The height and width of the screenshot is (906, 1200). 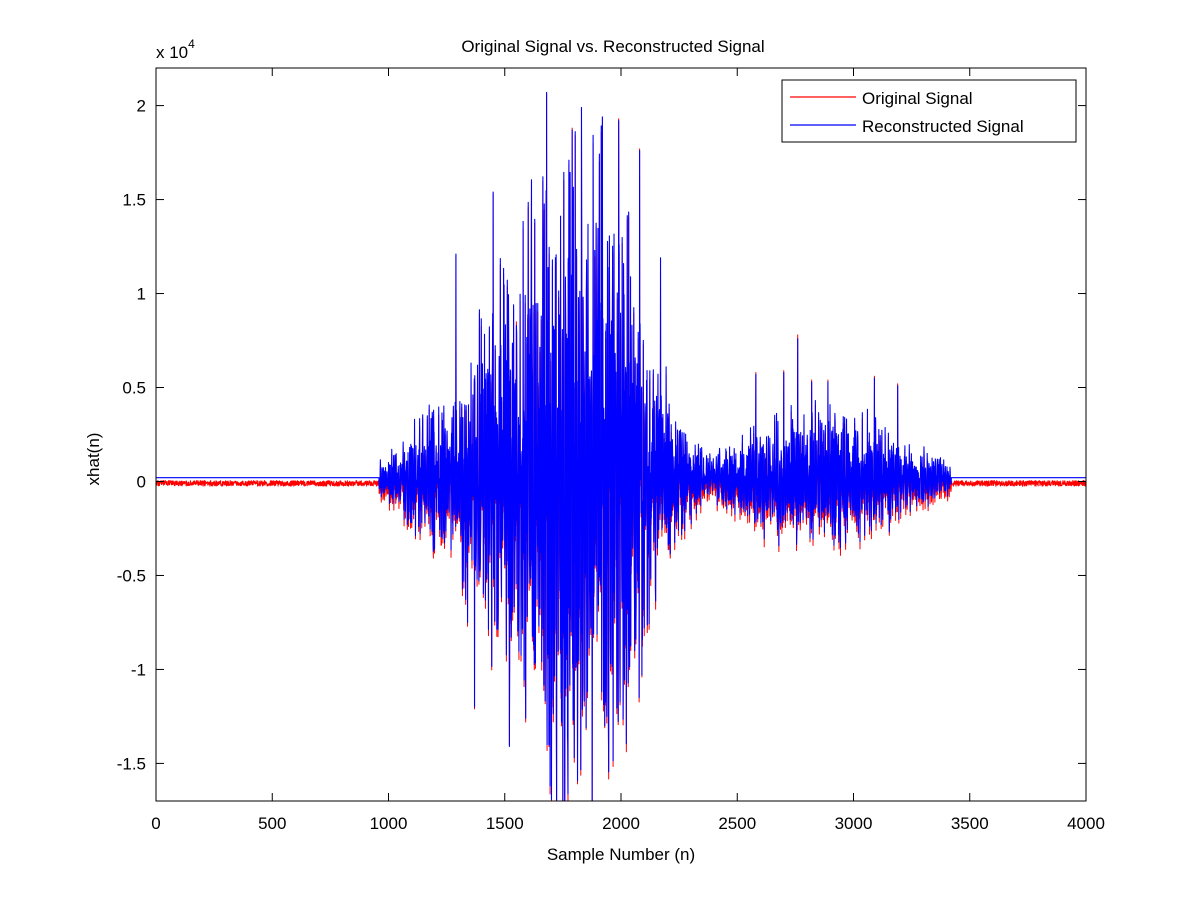 I want to click on x-tick-label: 4000, so click(x=1086, y=823).